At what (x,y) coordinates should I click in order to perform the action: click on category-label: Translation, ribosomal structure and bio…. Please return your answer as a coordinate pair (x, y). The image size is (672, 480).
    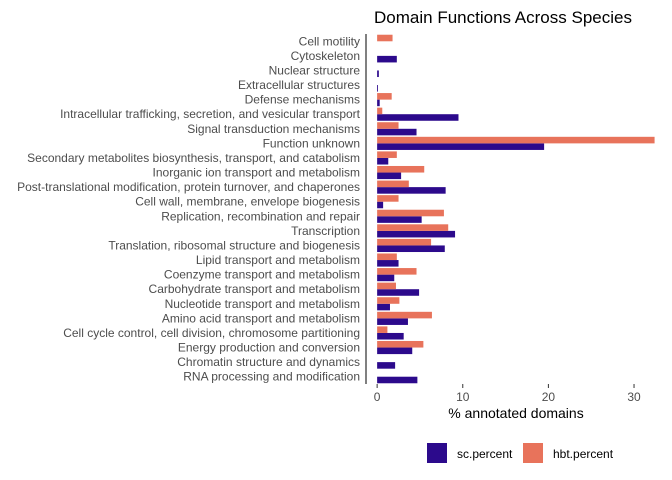
    Looking at the image, I should click on (234, 245).